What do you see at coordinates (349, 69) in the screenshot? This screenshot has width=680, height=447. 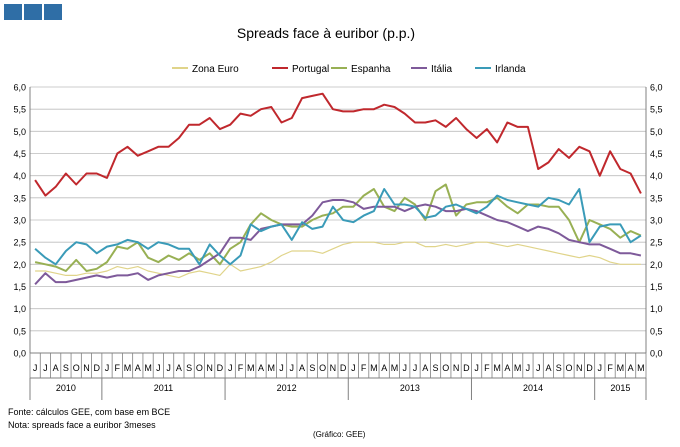 I see `legend: Zona Euro Portugal Espanha Itália Irlanda` at bounding box center [349, 69].